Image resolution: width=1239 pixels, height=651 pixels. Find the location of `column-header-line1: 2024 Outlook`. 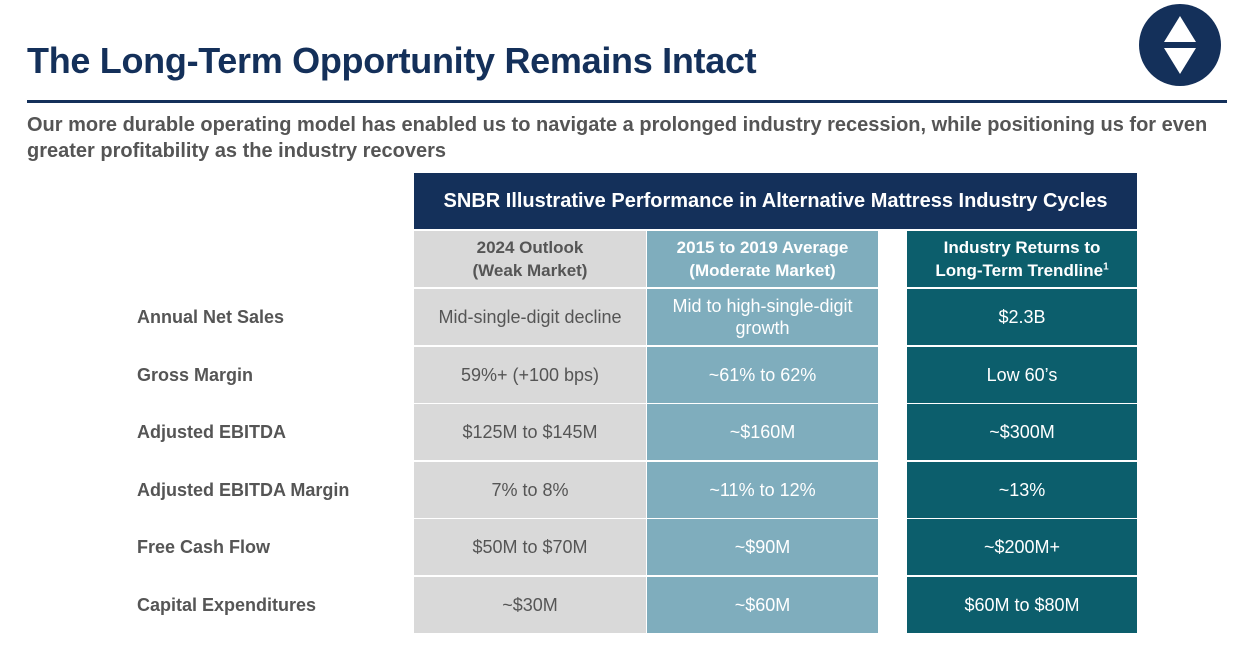

column-header-line1: 2024 Outlook is located at coordinates (530, 247).